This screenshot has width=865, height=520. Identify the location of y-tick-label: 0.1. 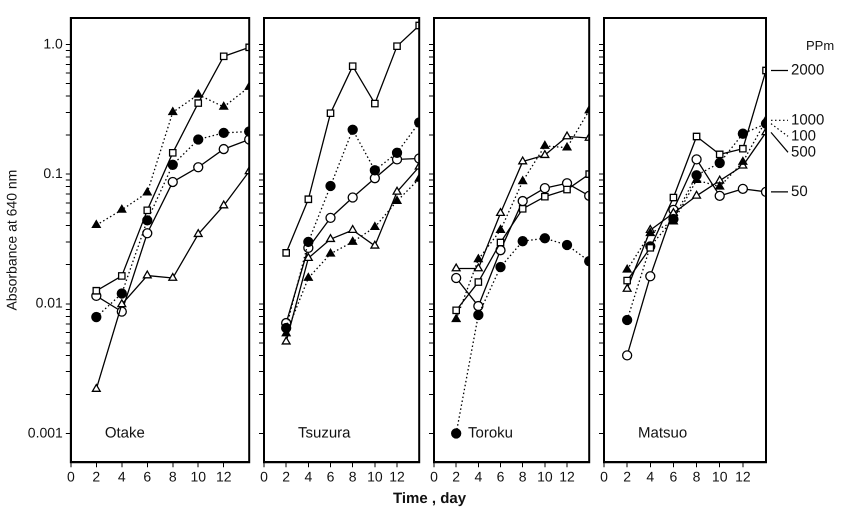
(53, 172).